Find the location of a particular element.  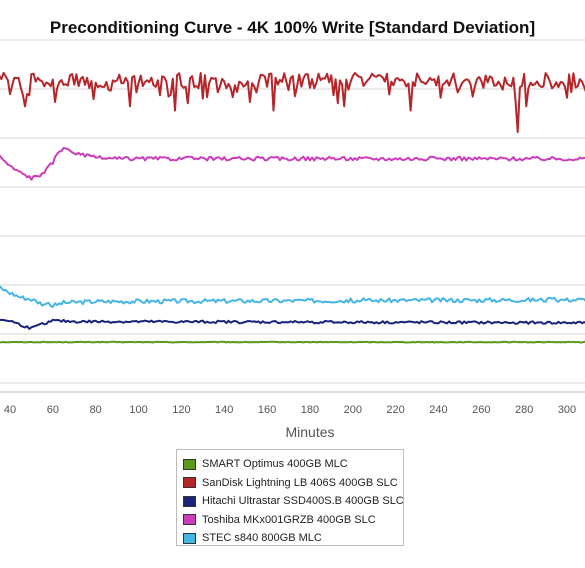

x-tick-label: 260 is located at coordinates (481, 410).